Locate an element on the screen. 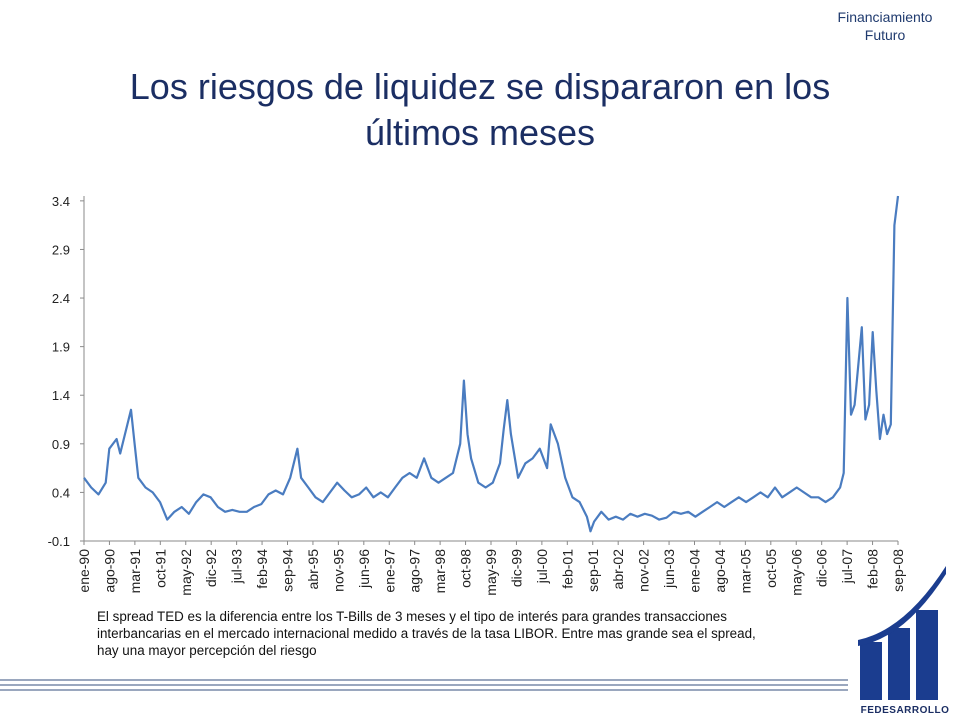 This screenshot has width=960, height=720. y-tick-label: 1.4 is located at coordinates (61, 395).